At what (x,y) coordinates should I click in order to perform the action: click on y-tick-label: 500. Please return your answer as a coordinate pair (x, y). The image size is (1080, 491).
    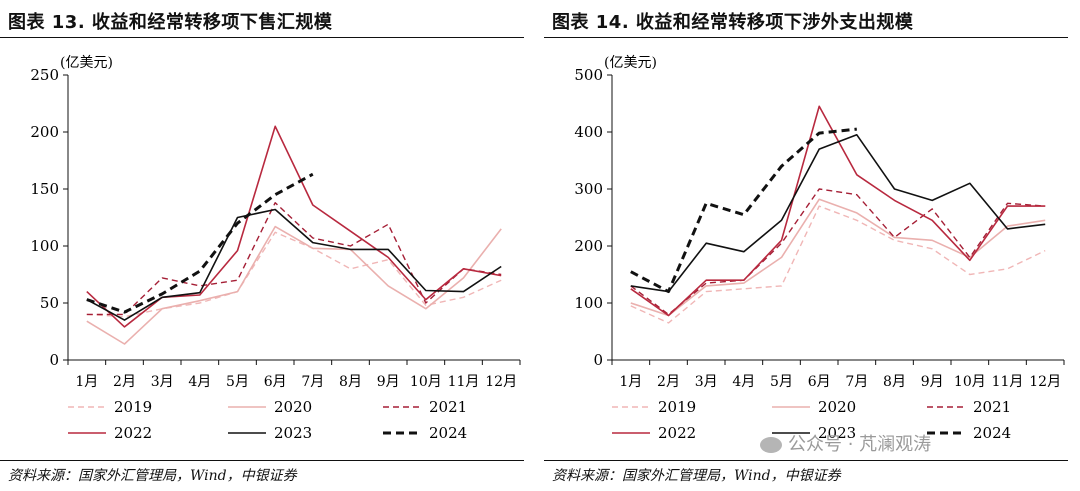
    Looking at the image, I should click on (588, 75).